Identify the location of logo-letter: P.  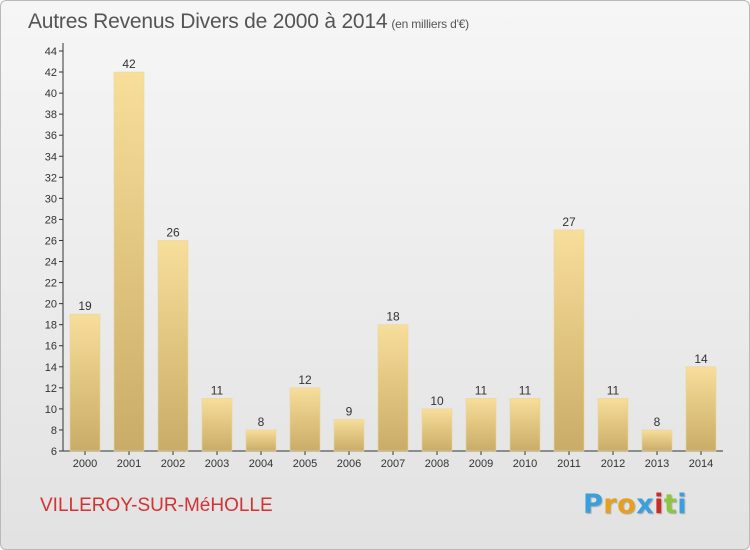
(593, 504).